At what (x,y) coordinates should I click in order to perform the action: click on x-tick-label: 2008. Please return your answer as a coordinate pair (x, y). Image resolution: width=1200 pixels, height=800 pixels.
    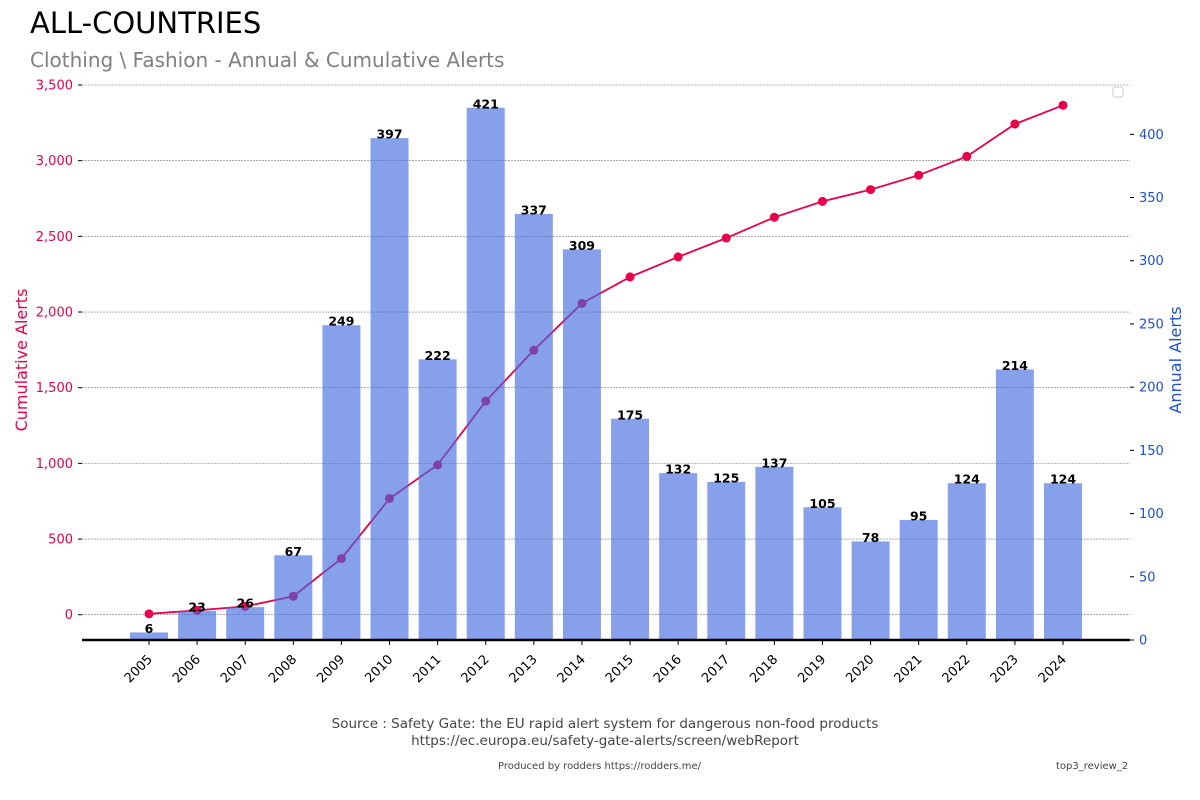
    Looking at the image, I should click on (283, 669).